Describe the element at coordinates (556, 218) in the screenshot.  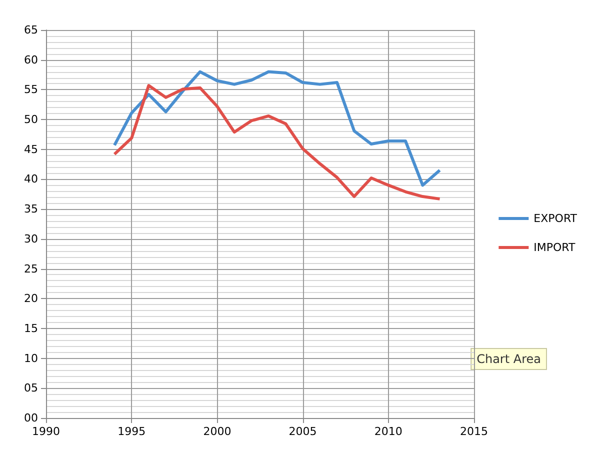
I see `legend-label: EXPORT` at that location.